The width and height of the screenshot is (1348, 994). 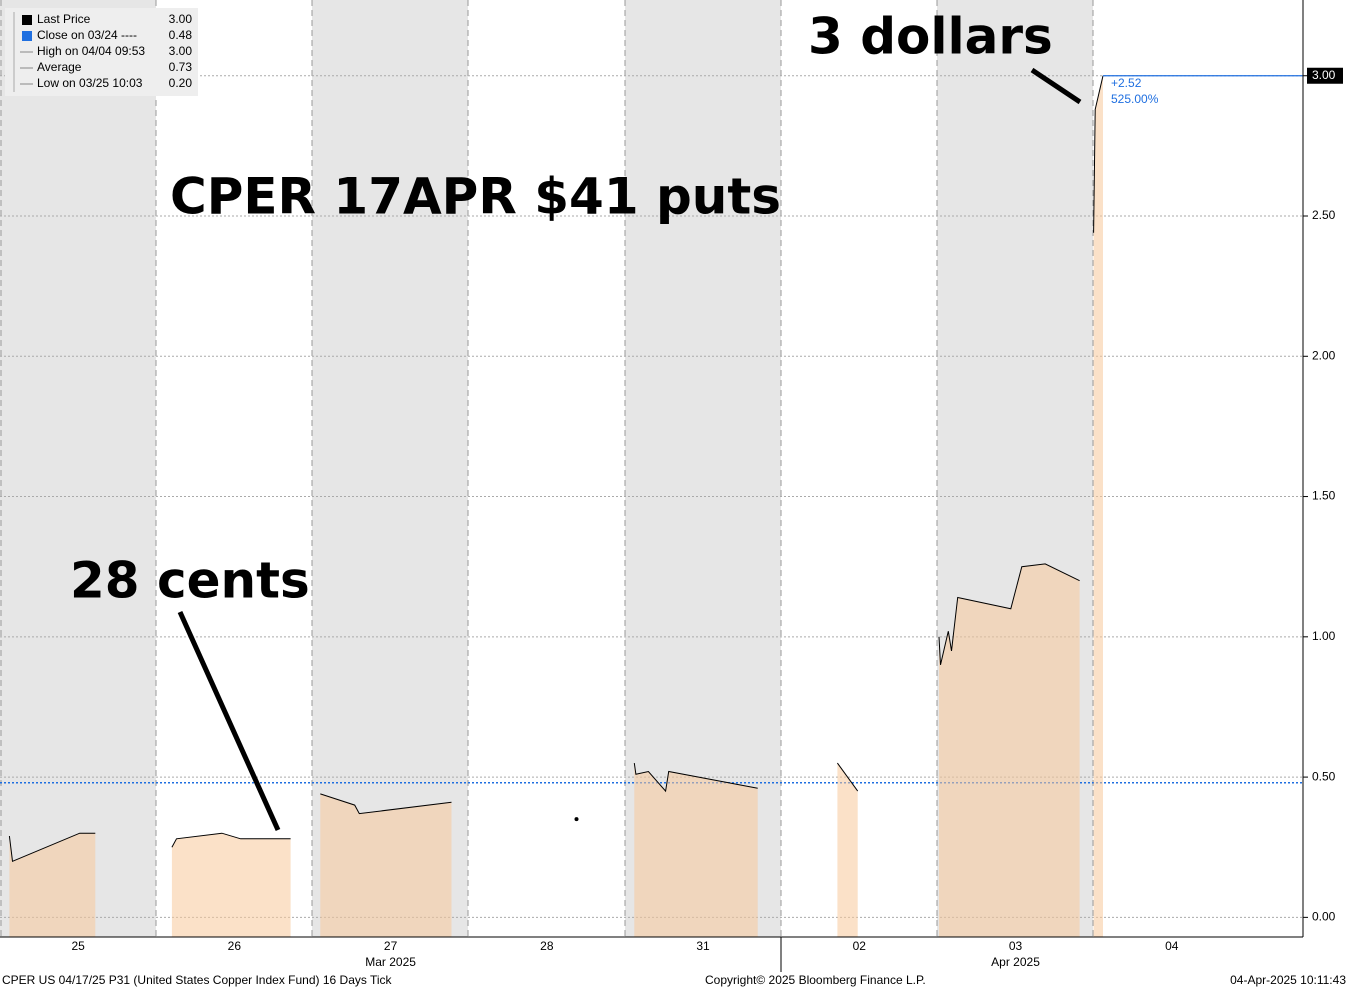 I want to click on legend-box, so click(x=101, y=52).